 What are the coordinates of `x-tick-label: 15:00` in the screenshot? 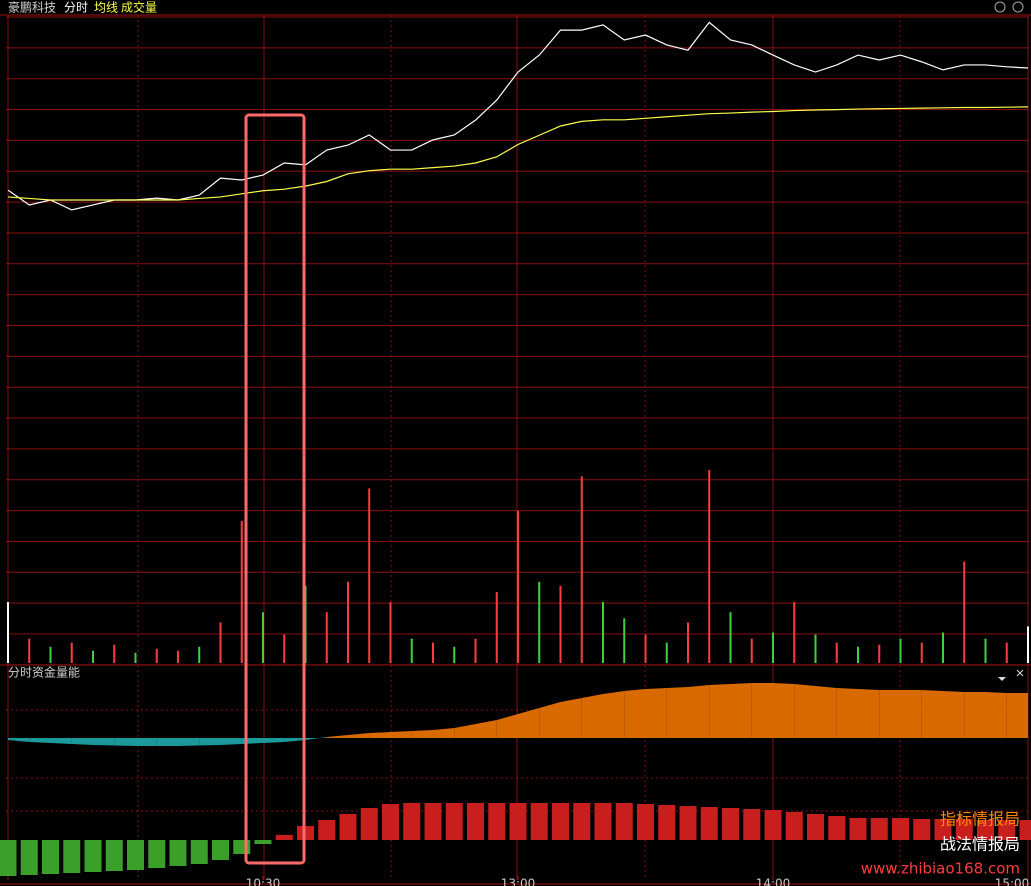 It's located at (1012, 881).